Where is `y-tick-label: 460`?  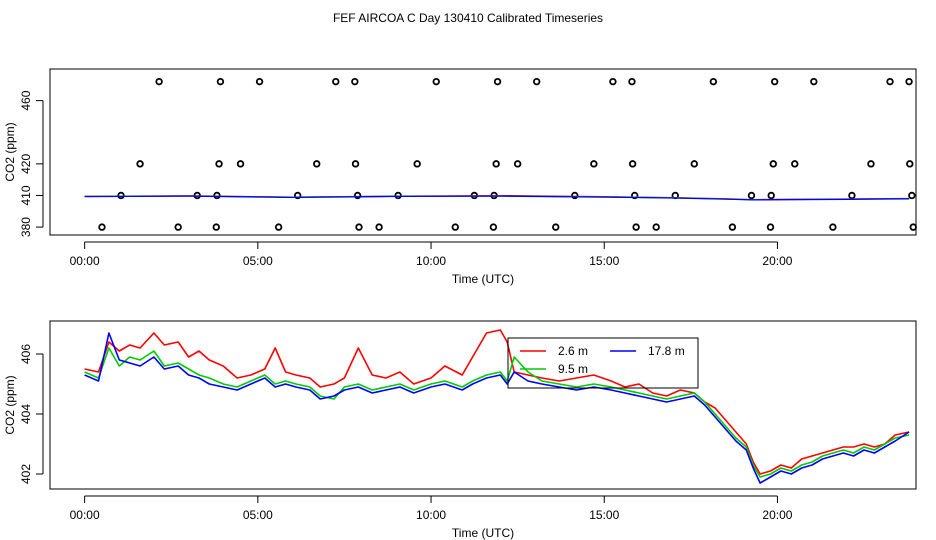 y-tick-label: 460 is located at coordinates (26, 100).